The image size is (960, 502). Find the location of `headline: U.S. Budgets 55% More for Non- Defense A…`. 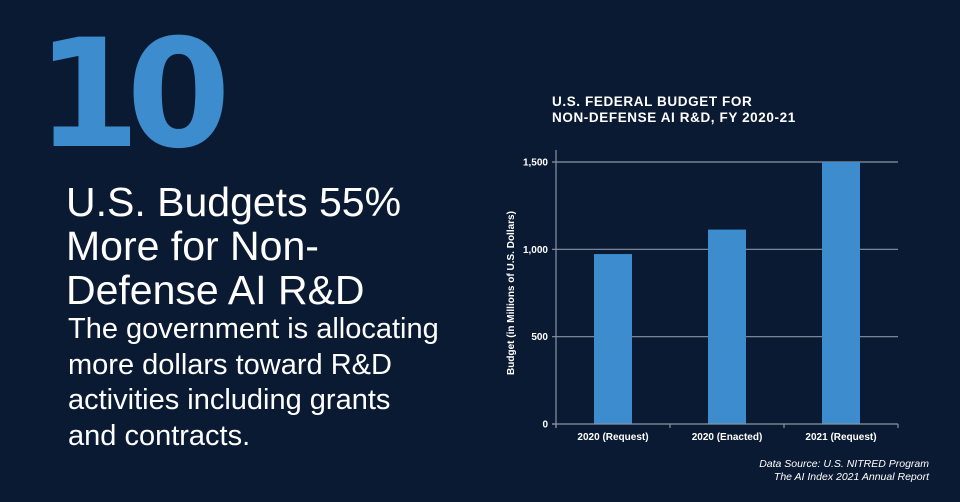

headline: U.S. Budgets 55% More for Non- Defense A… is located at coordinates (276, 246).